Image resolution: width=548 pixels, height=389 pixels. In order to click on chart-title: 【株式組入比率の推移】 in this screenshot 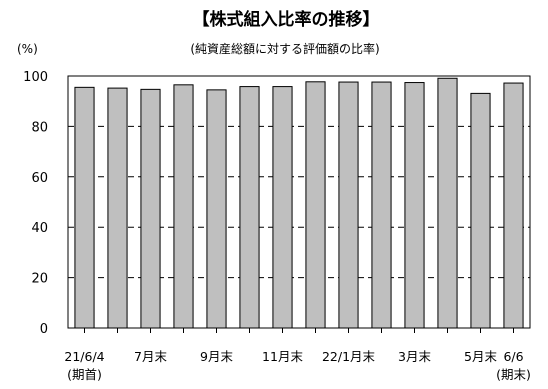, I will do `click(286, 19)`.